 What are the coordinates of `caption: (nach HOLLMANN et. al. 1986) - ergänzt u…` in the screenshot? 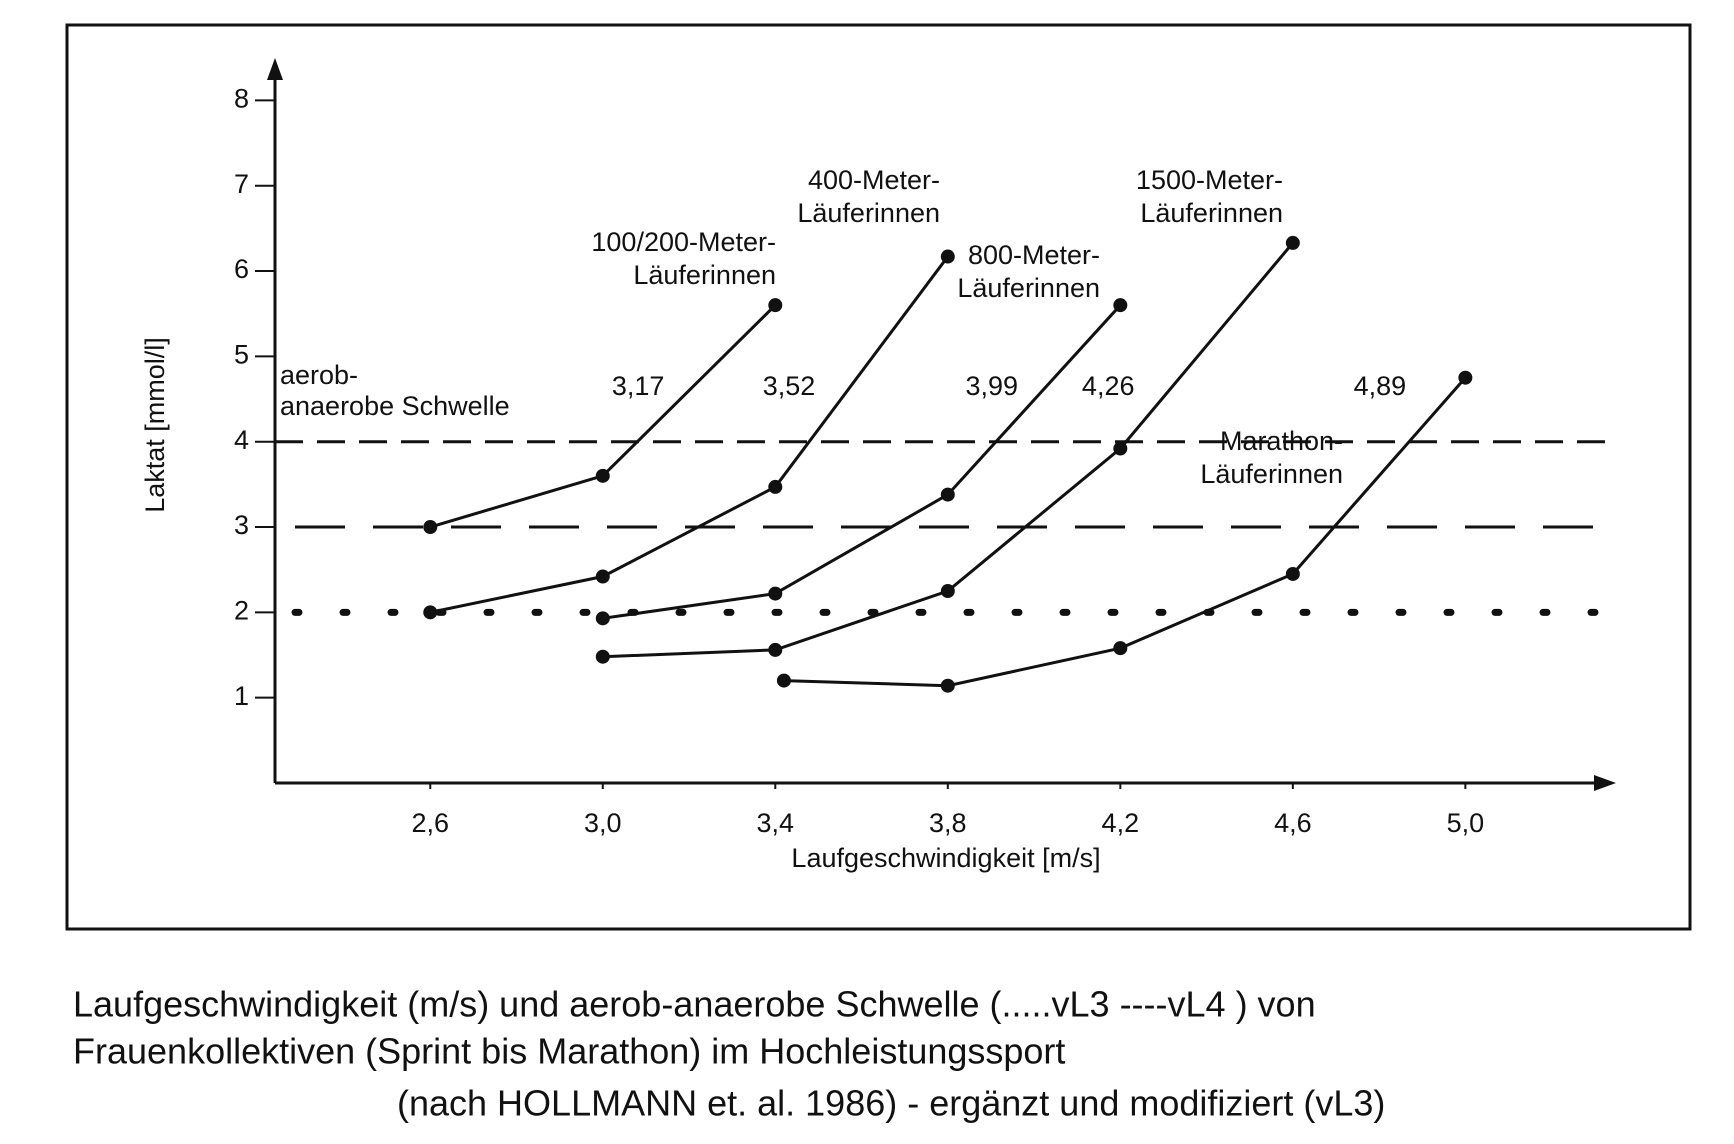 It's located at (891, 1103).